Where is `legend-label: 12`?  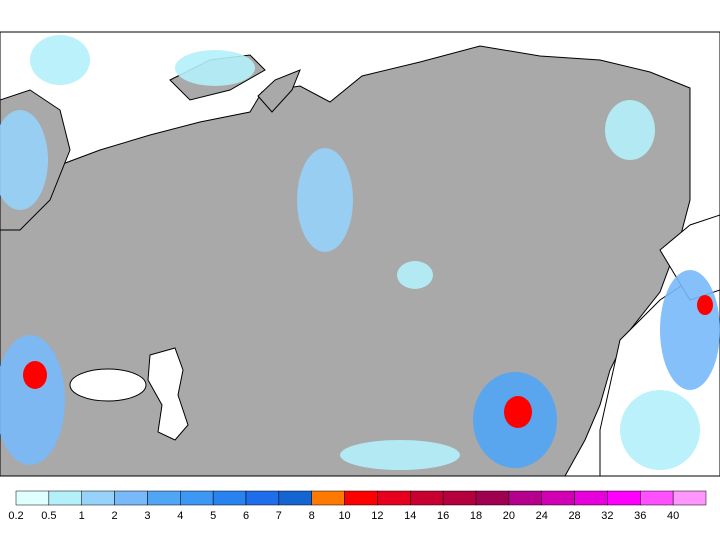 legend-label: 12 is located at coordinates (377, 516).